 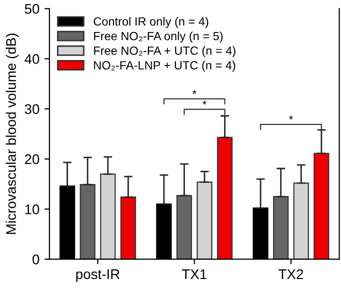 What do you see at coordinates (32, 109) in the screenshot?
I see `y-tick-label: 30` at bounding box center [32, 109].